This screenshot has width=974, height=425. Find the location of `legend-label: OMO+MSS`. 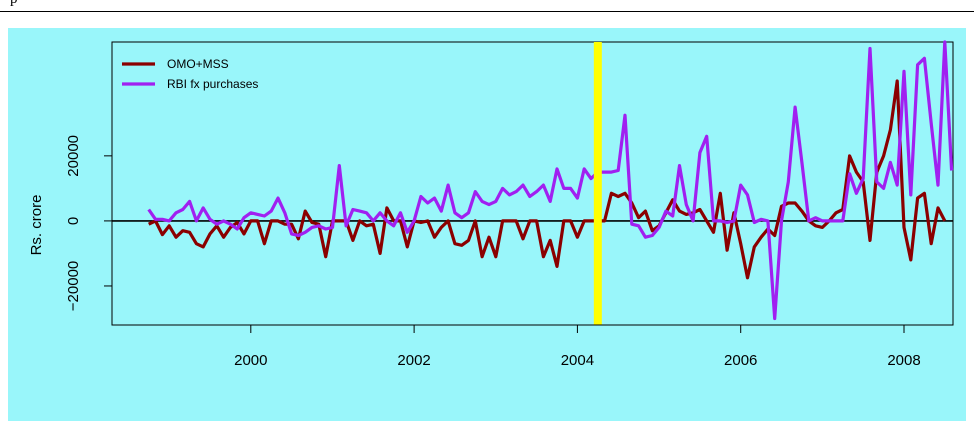

legend-label: OMO+MSS is located at coordinates (198, 64).